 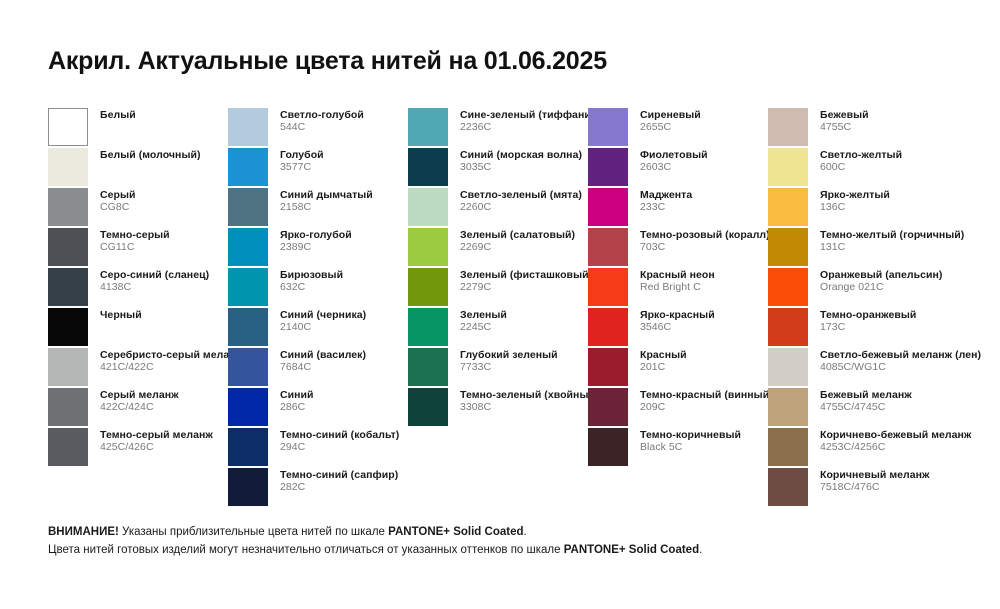 What do you see at coordinates (525, 532) in the screenshot?
I see `footer-line-1-end: .` at bounding box center [525, 532].